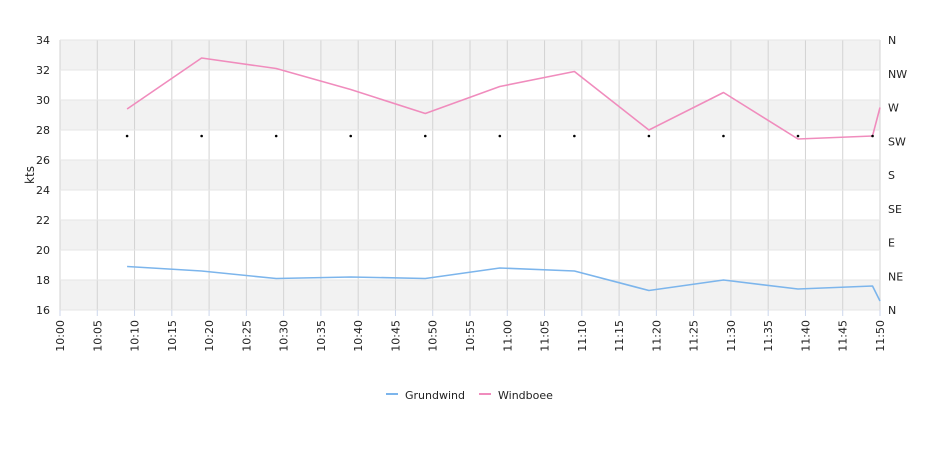  I want to click on y-tick-label: 16, so click(43, 310).